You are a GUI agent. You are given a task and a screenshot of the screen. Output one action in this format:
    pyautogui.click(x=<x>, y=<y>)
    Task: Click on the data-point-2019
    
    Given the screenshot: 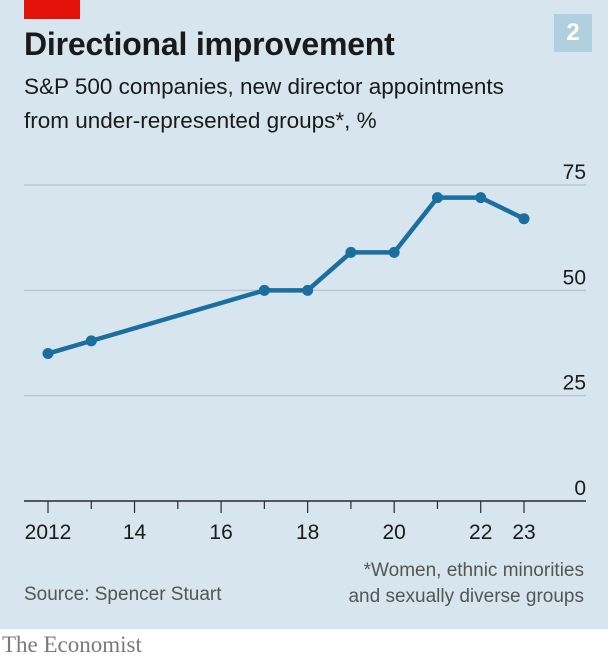 What is the action you would take?
    pyautogui.click(x=351, y=252)
    